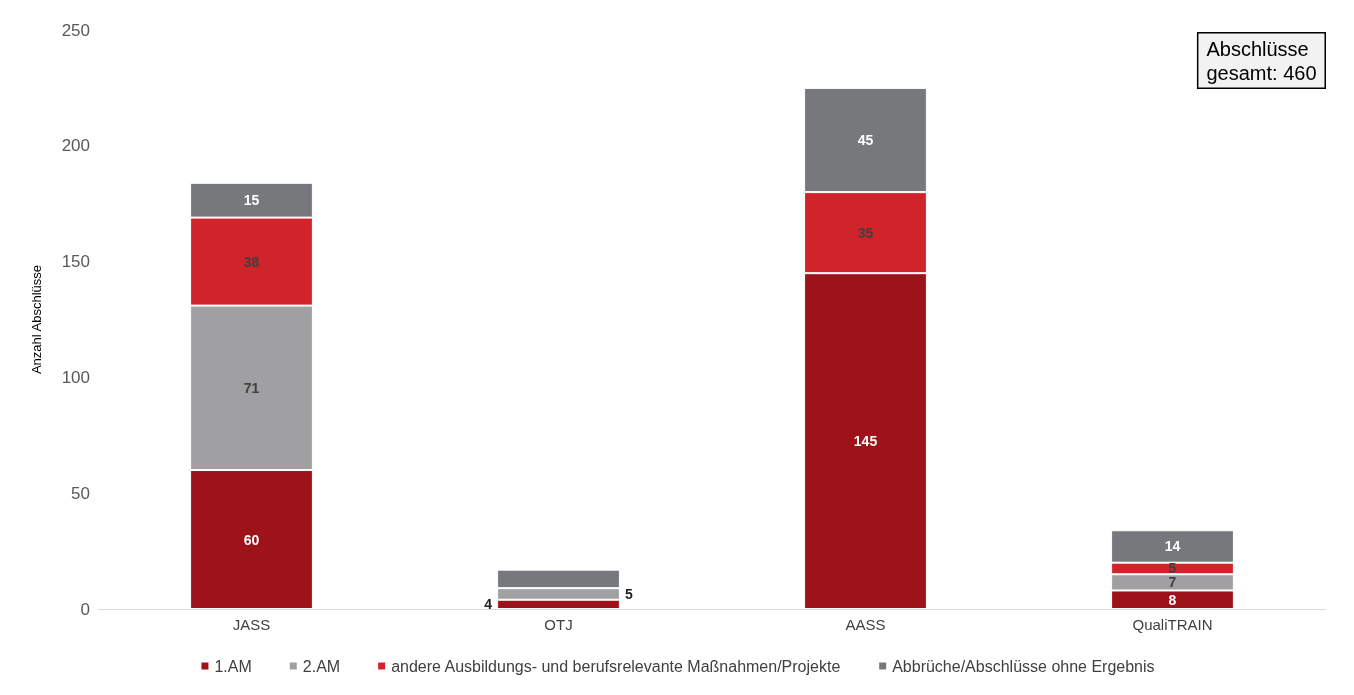 This screenshot has height=695, width=1354. What do you see at coordinates (75, 262) in the screenshot?
I see `y-tick-label: 150` at bounding box center [75, 262].